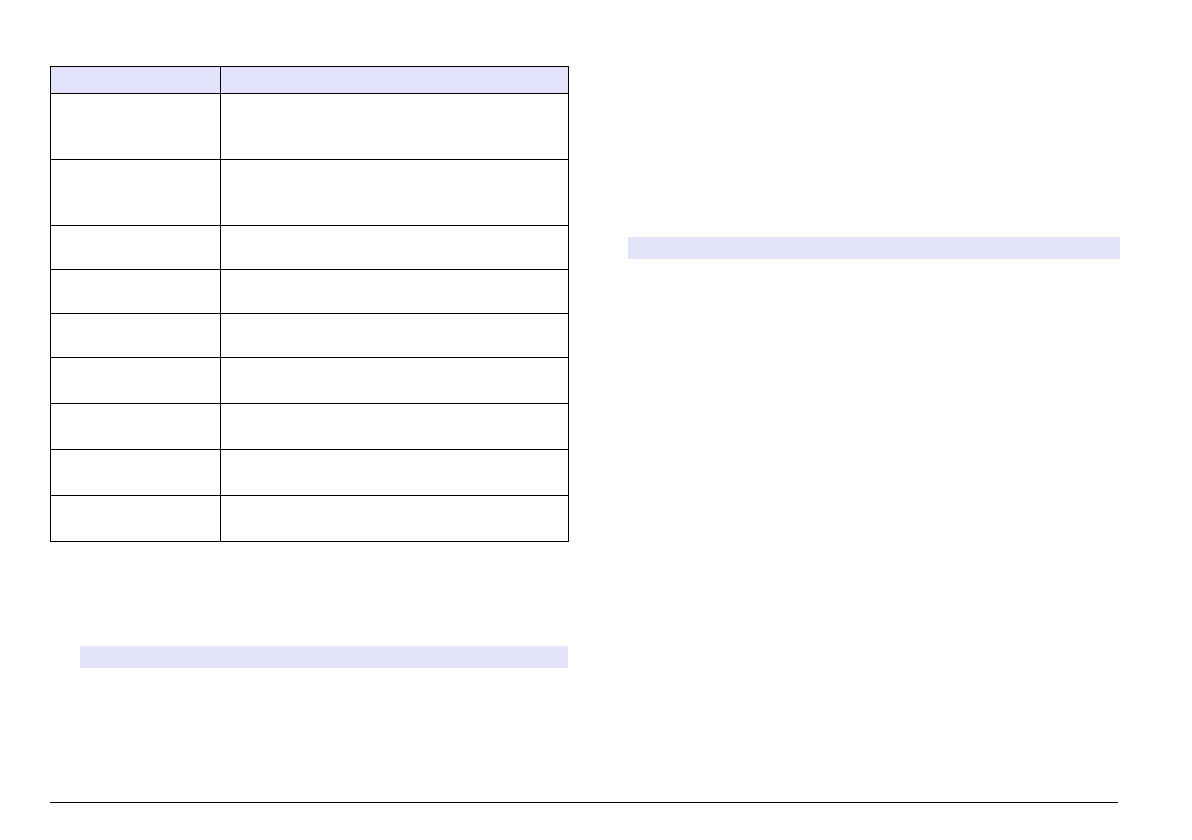  I want to click on table-header, so click(309, 80).